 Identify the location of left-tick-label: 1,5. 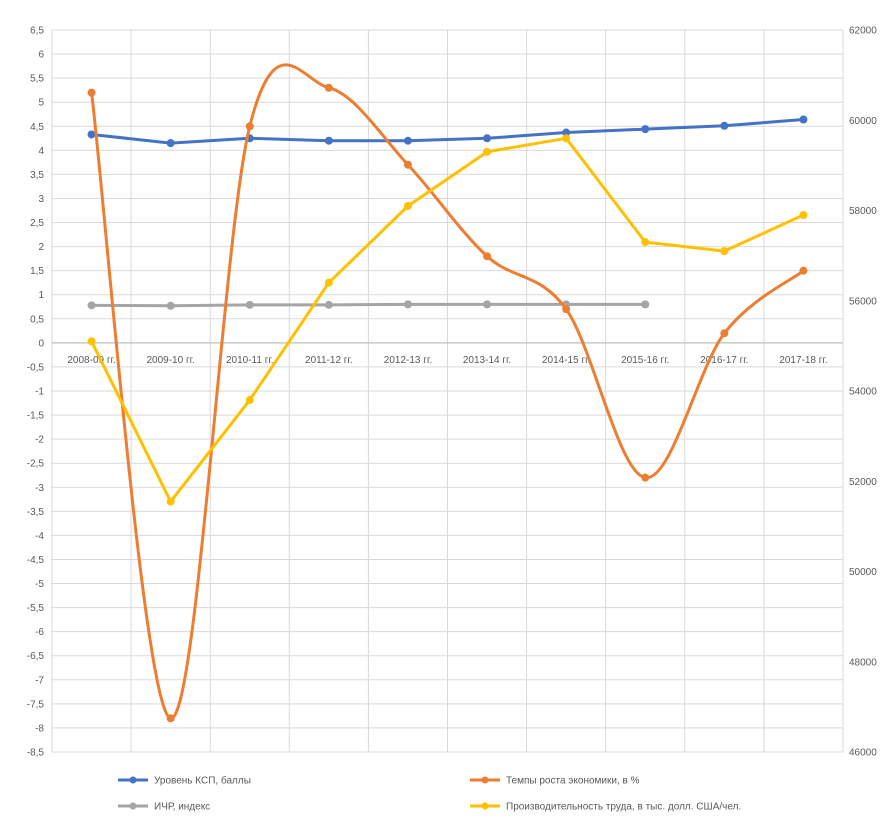
(37, 271).